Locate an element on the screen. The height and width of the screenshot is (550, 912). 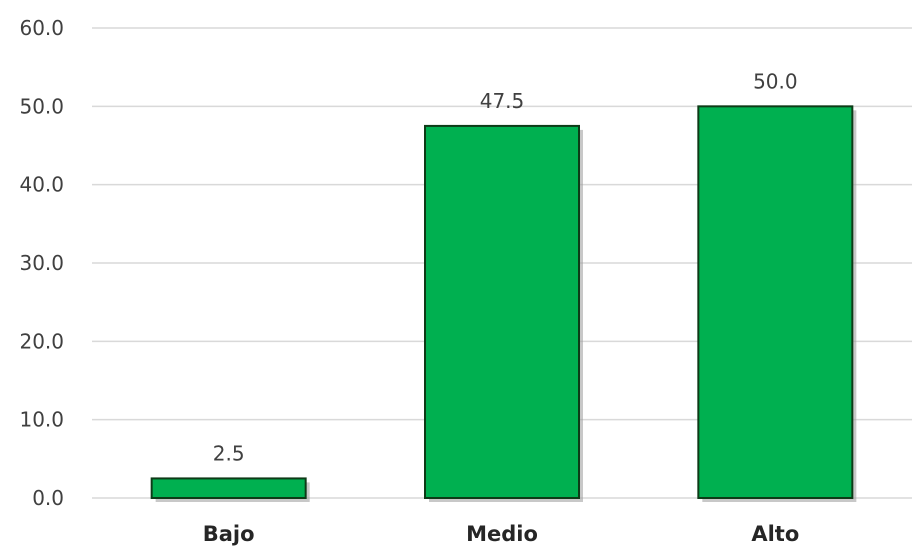
data-label-medio: 47.5 is located at coordinates (502, 101).